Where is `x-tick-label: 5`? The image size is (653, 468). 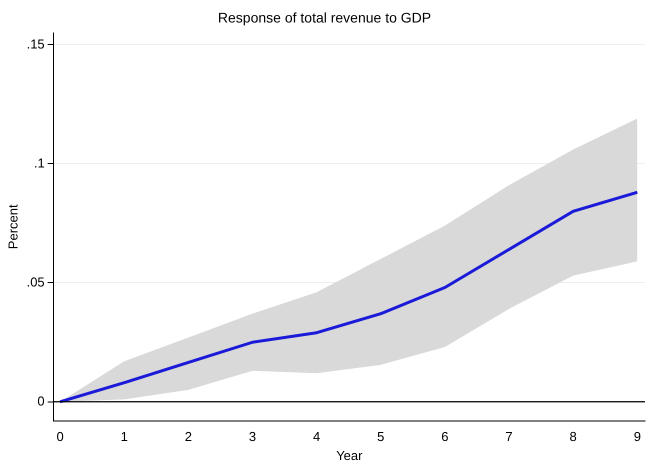
x-tick-label: 5 is located at coordinates (380, 436).